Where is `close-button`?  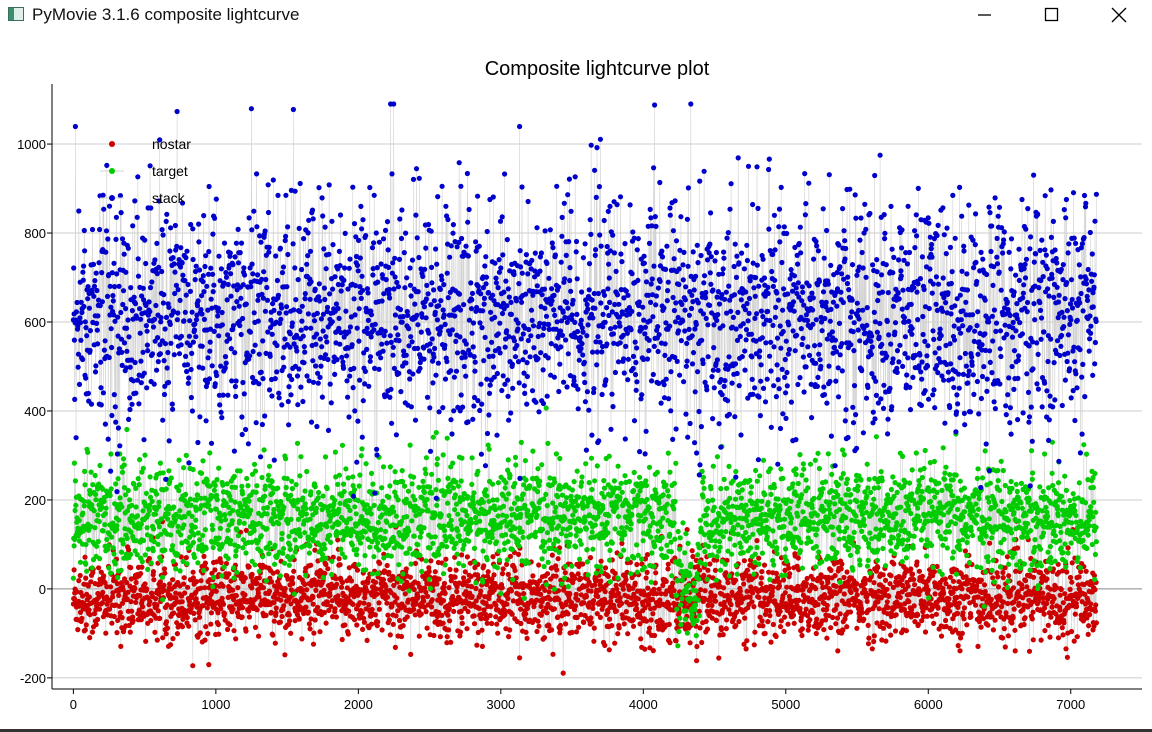 close-button is located at coordinates (1119, 15).